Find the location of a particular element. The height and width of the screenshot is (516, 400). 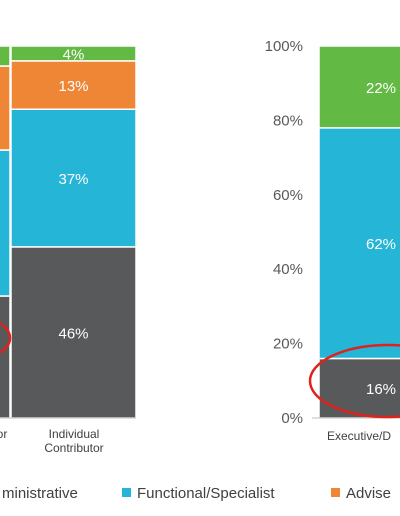

category-label-right: Executive/D is located at coordinates (359, 436).